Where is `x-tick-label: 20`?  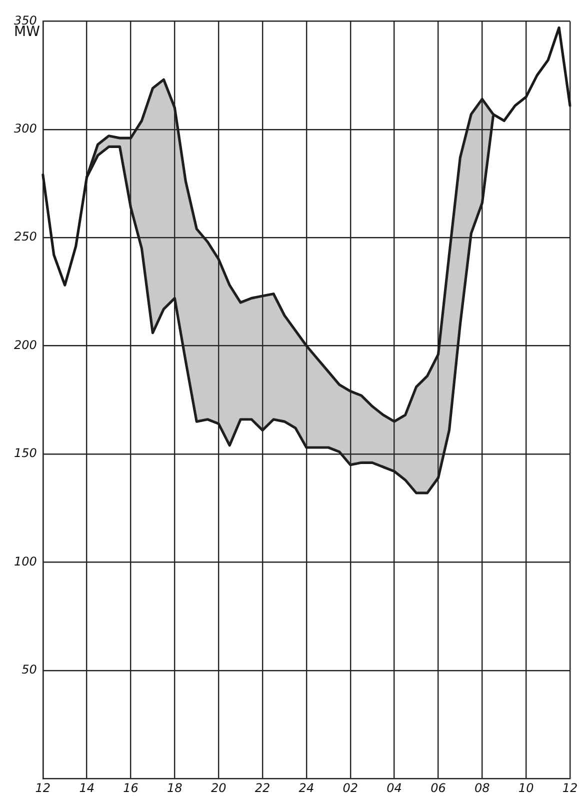 x-tick-label: 20 is located at coordinates (218, 787).